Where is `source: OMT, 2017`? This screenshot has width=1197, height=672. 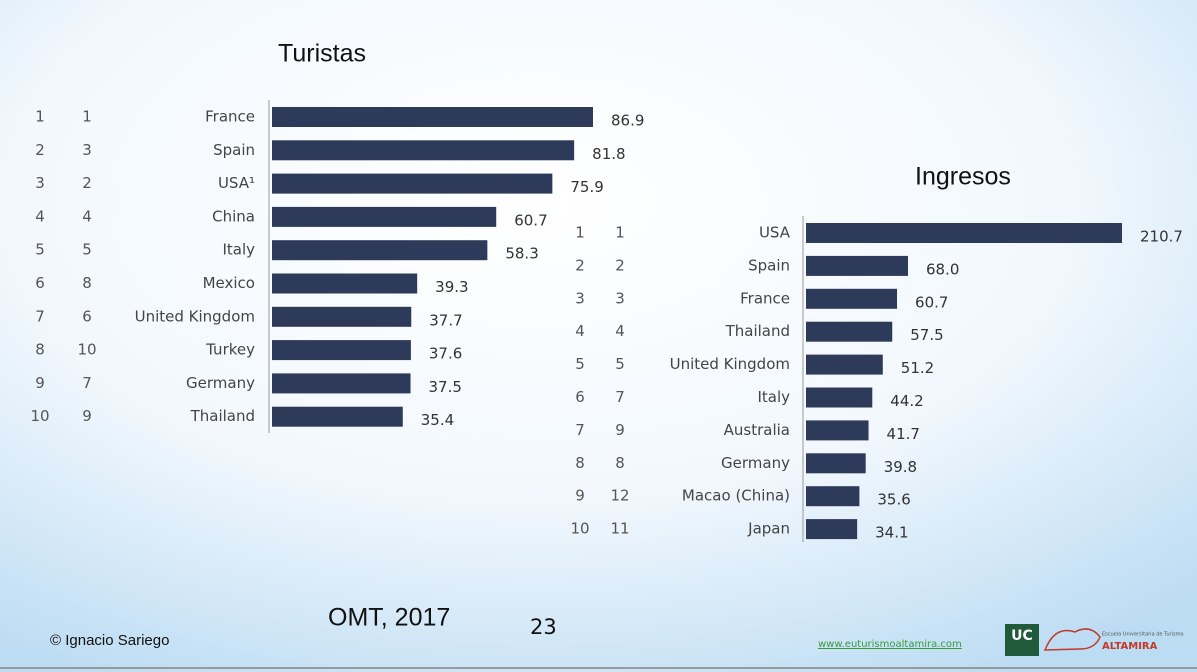 source: OMT, 2017 is located at coordinates (389, 618).